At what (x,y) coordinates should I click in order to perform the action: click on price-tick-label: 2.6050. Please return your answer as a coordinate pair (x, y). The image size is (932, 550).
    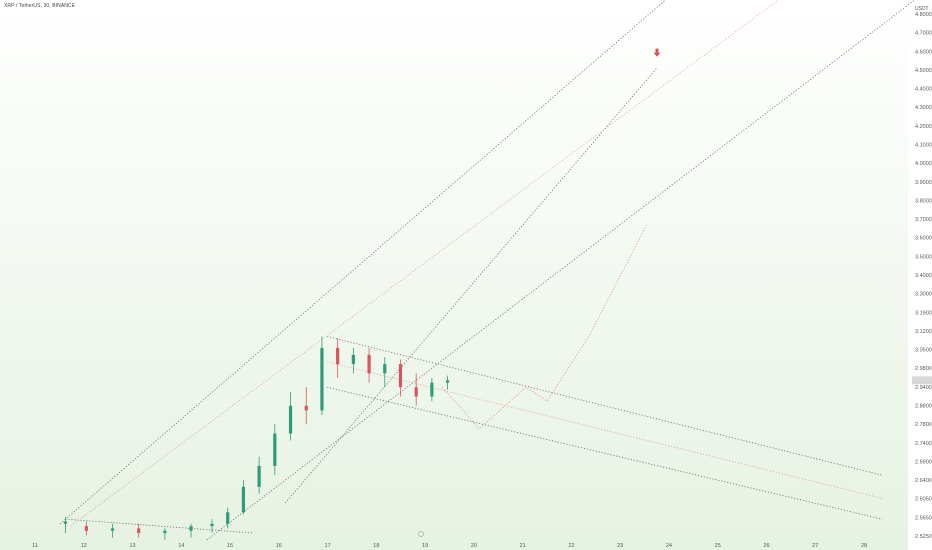
    Looking at the image, I should click on (923, 500).